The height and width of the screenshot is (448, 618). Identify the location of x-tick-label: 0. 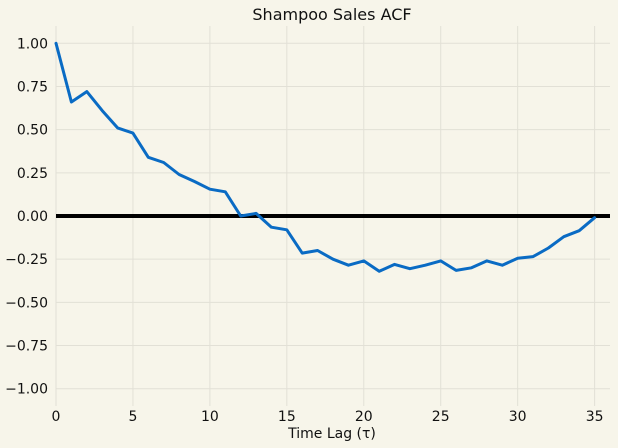
(56, 417).